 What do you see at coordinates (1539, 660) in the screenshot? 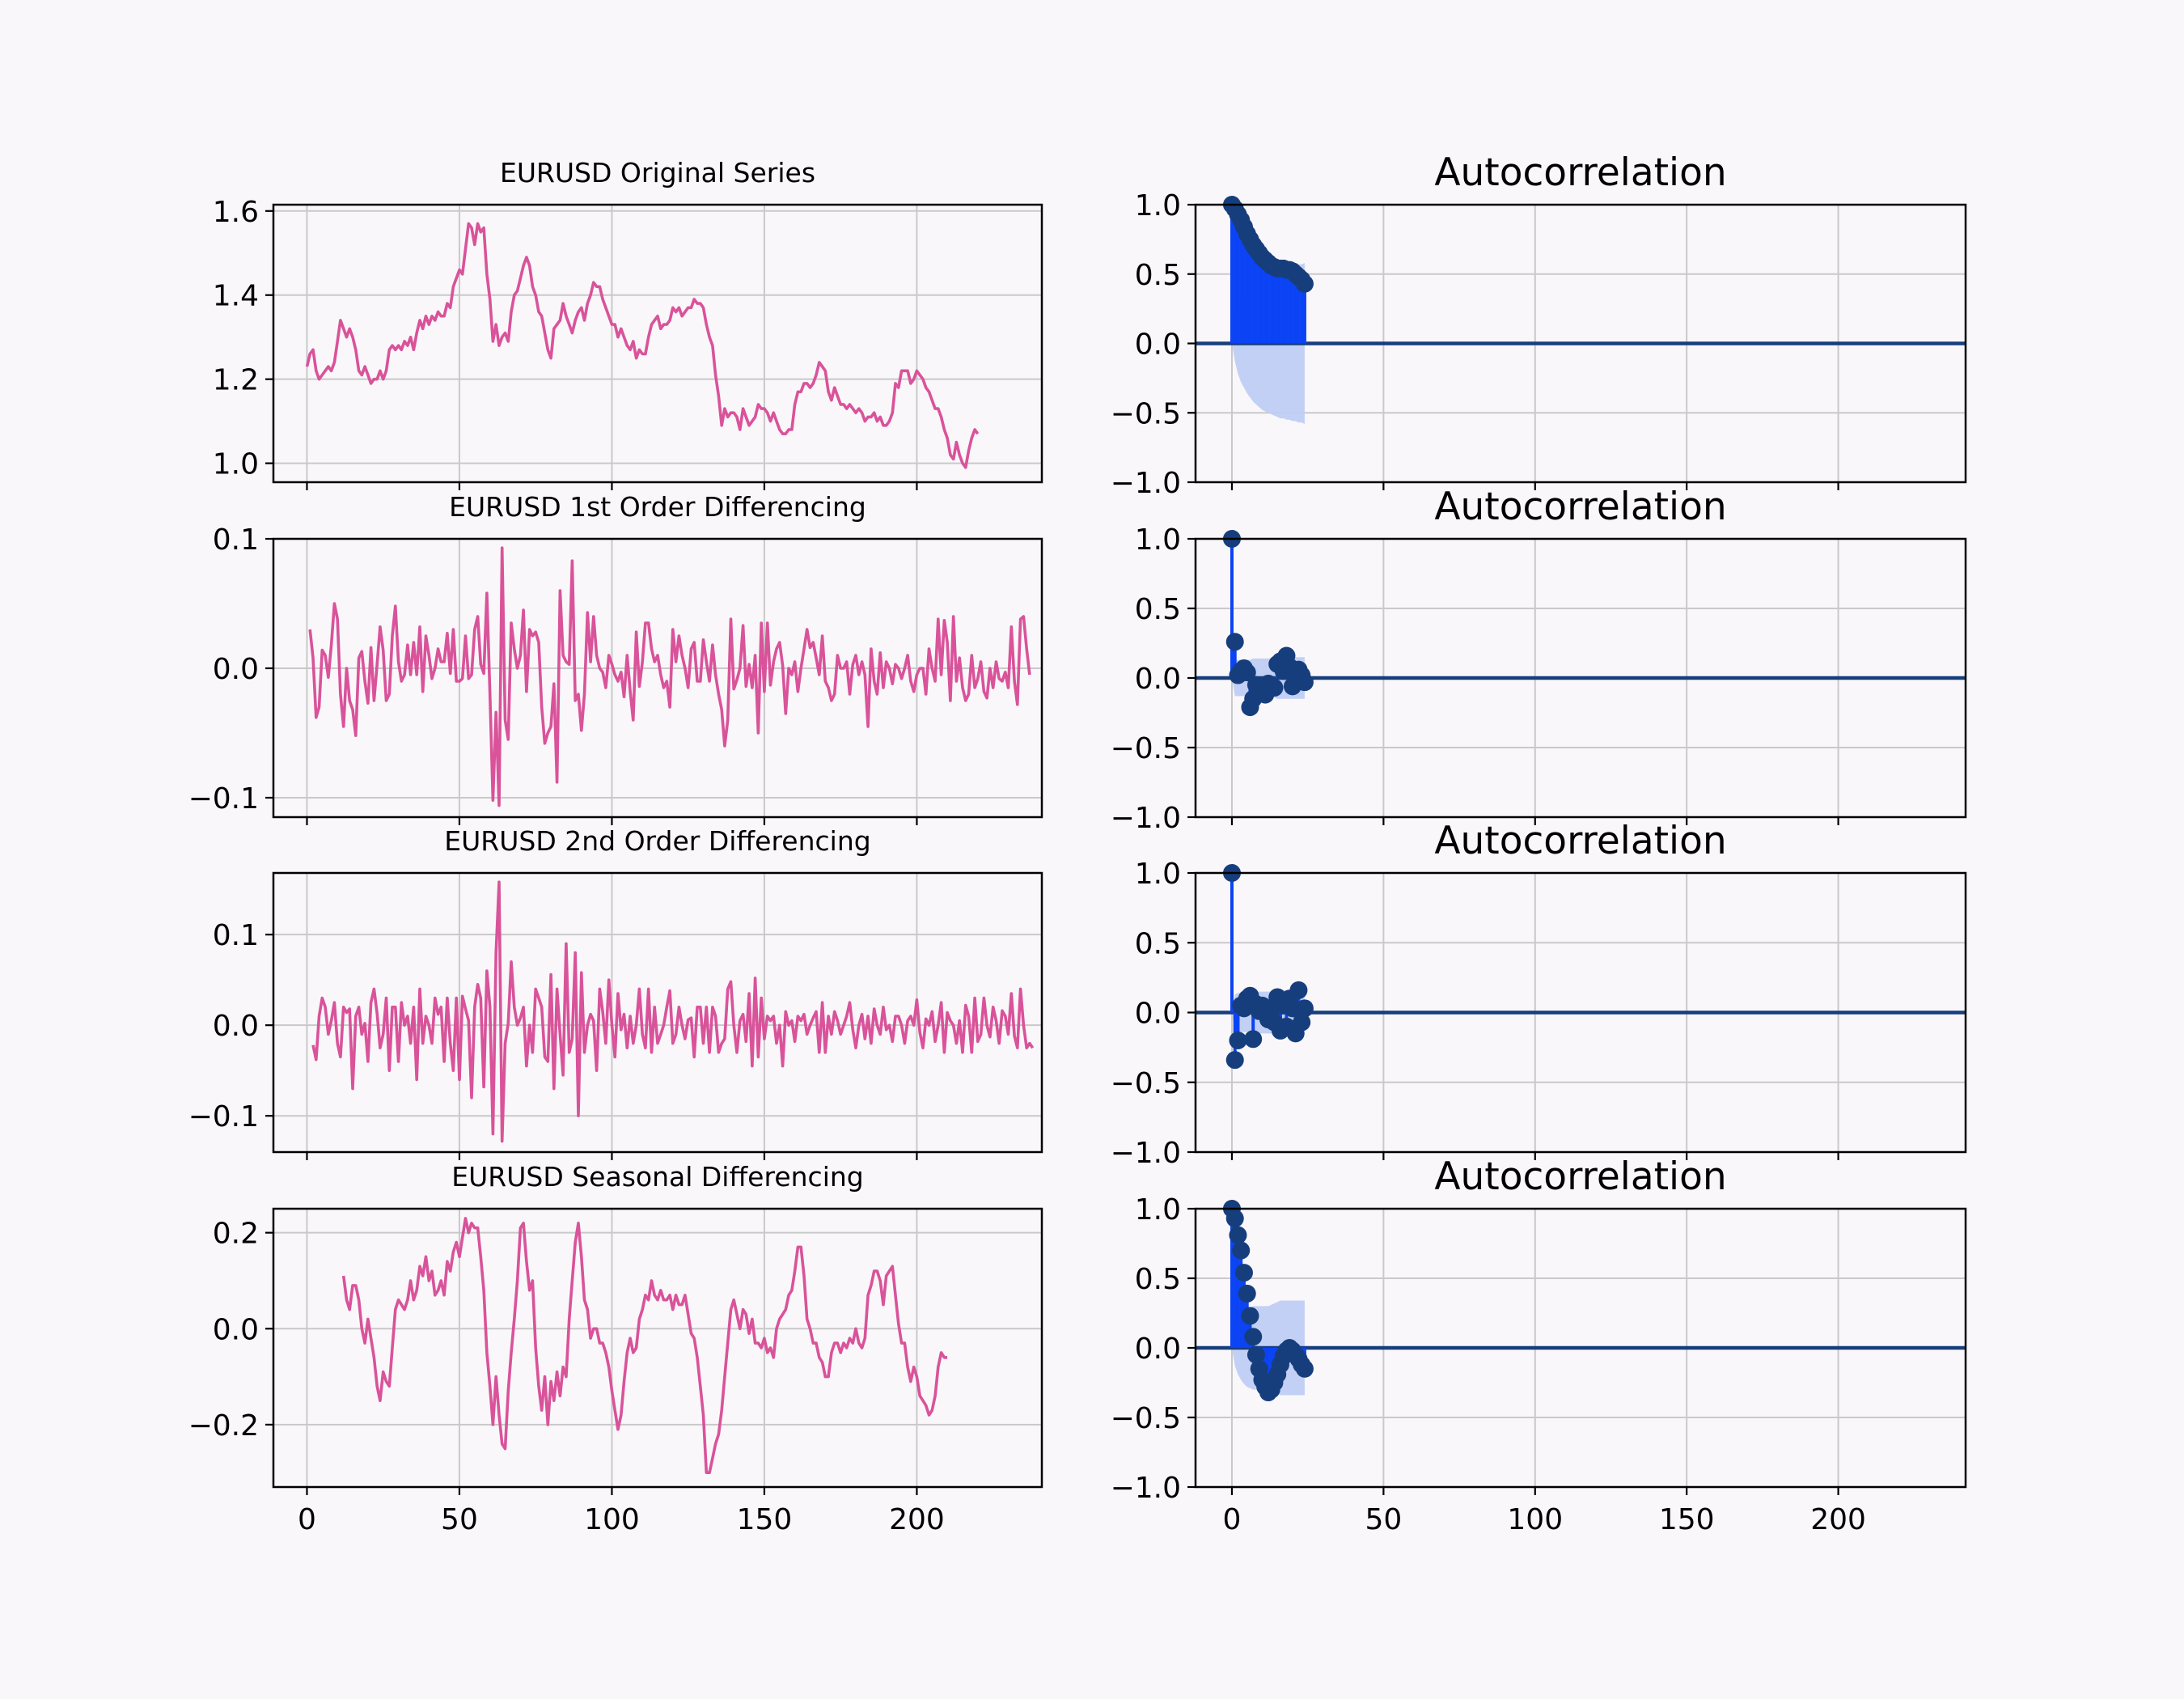
I see `subplot-5: −1.0 −0.5 0.0 0.5 1.0 Autocorrelation` at bounding box center [1539, 660].